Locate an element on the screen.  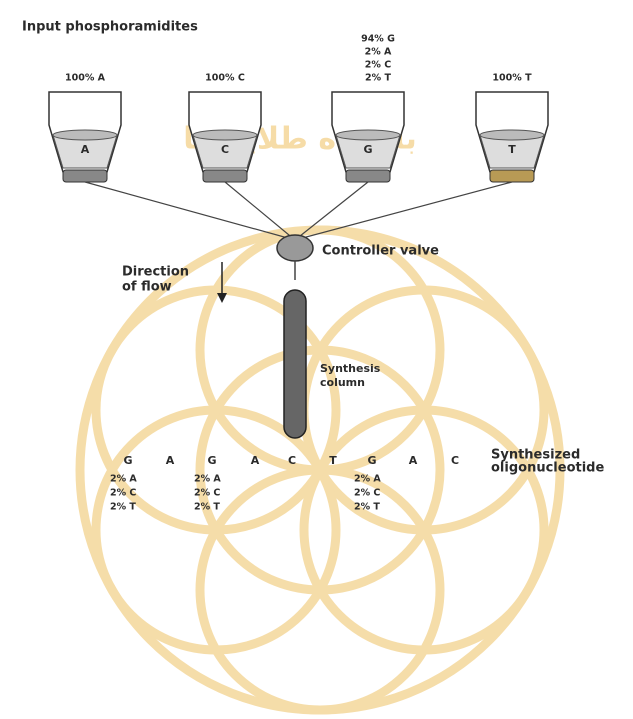
flow-arrowhead is located at coordinates (222, 298).